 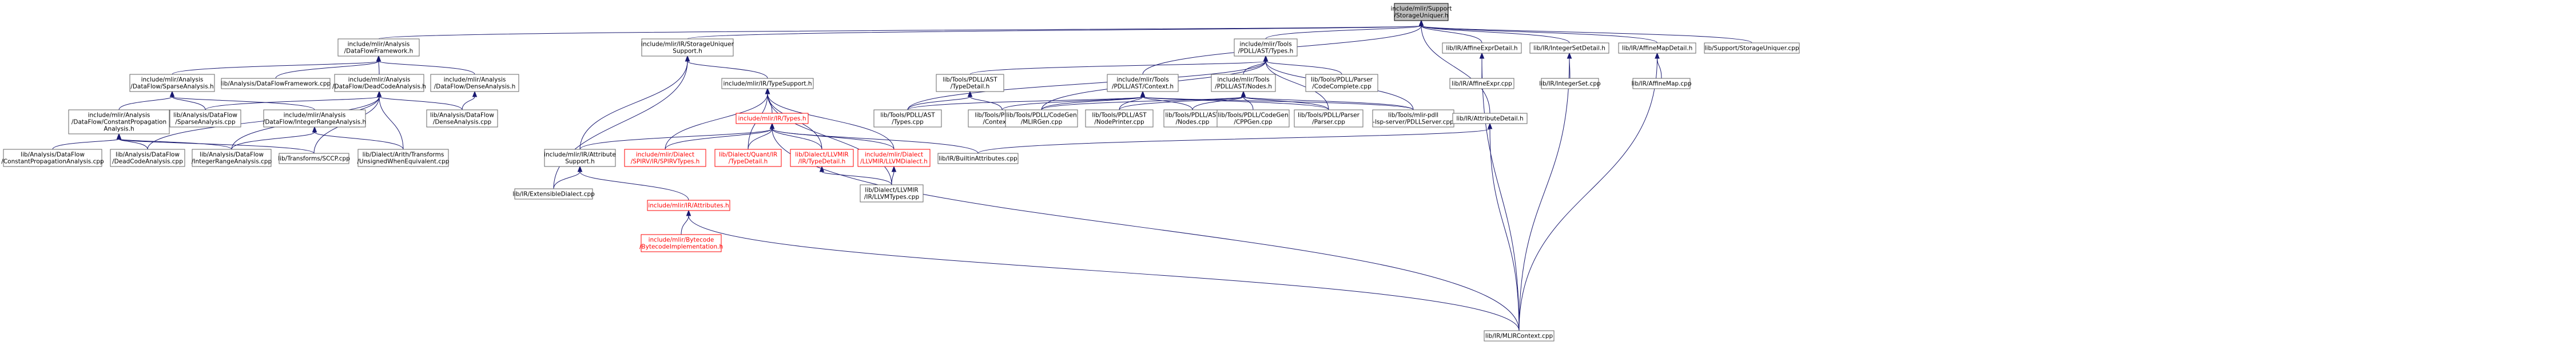 I want to click on node-pdll-type-detail: lib/Tools/PDLL/AST/TypeDetail.h, so click(x=970, y=83).